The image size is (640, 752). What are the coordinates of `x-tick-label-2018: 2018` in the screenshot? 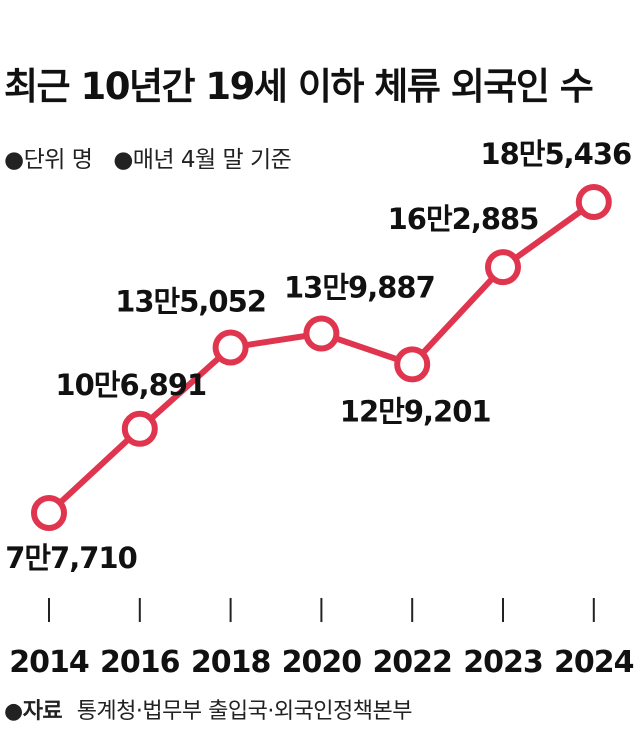 It's located at (231, 662).